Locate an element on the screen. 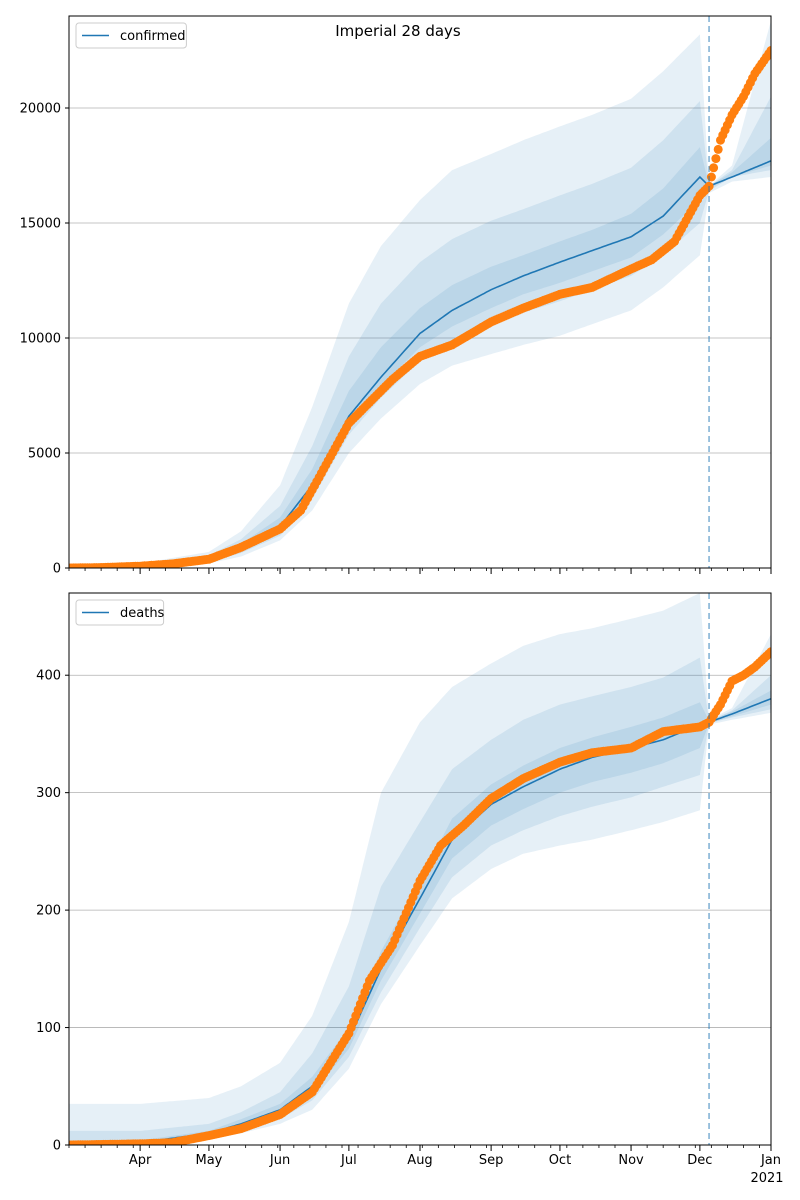  x-axis: Apr May Jun Jul Aug Sep Oct Nov Dec Jan 2021 is located at coordinates (426, 1165).